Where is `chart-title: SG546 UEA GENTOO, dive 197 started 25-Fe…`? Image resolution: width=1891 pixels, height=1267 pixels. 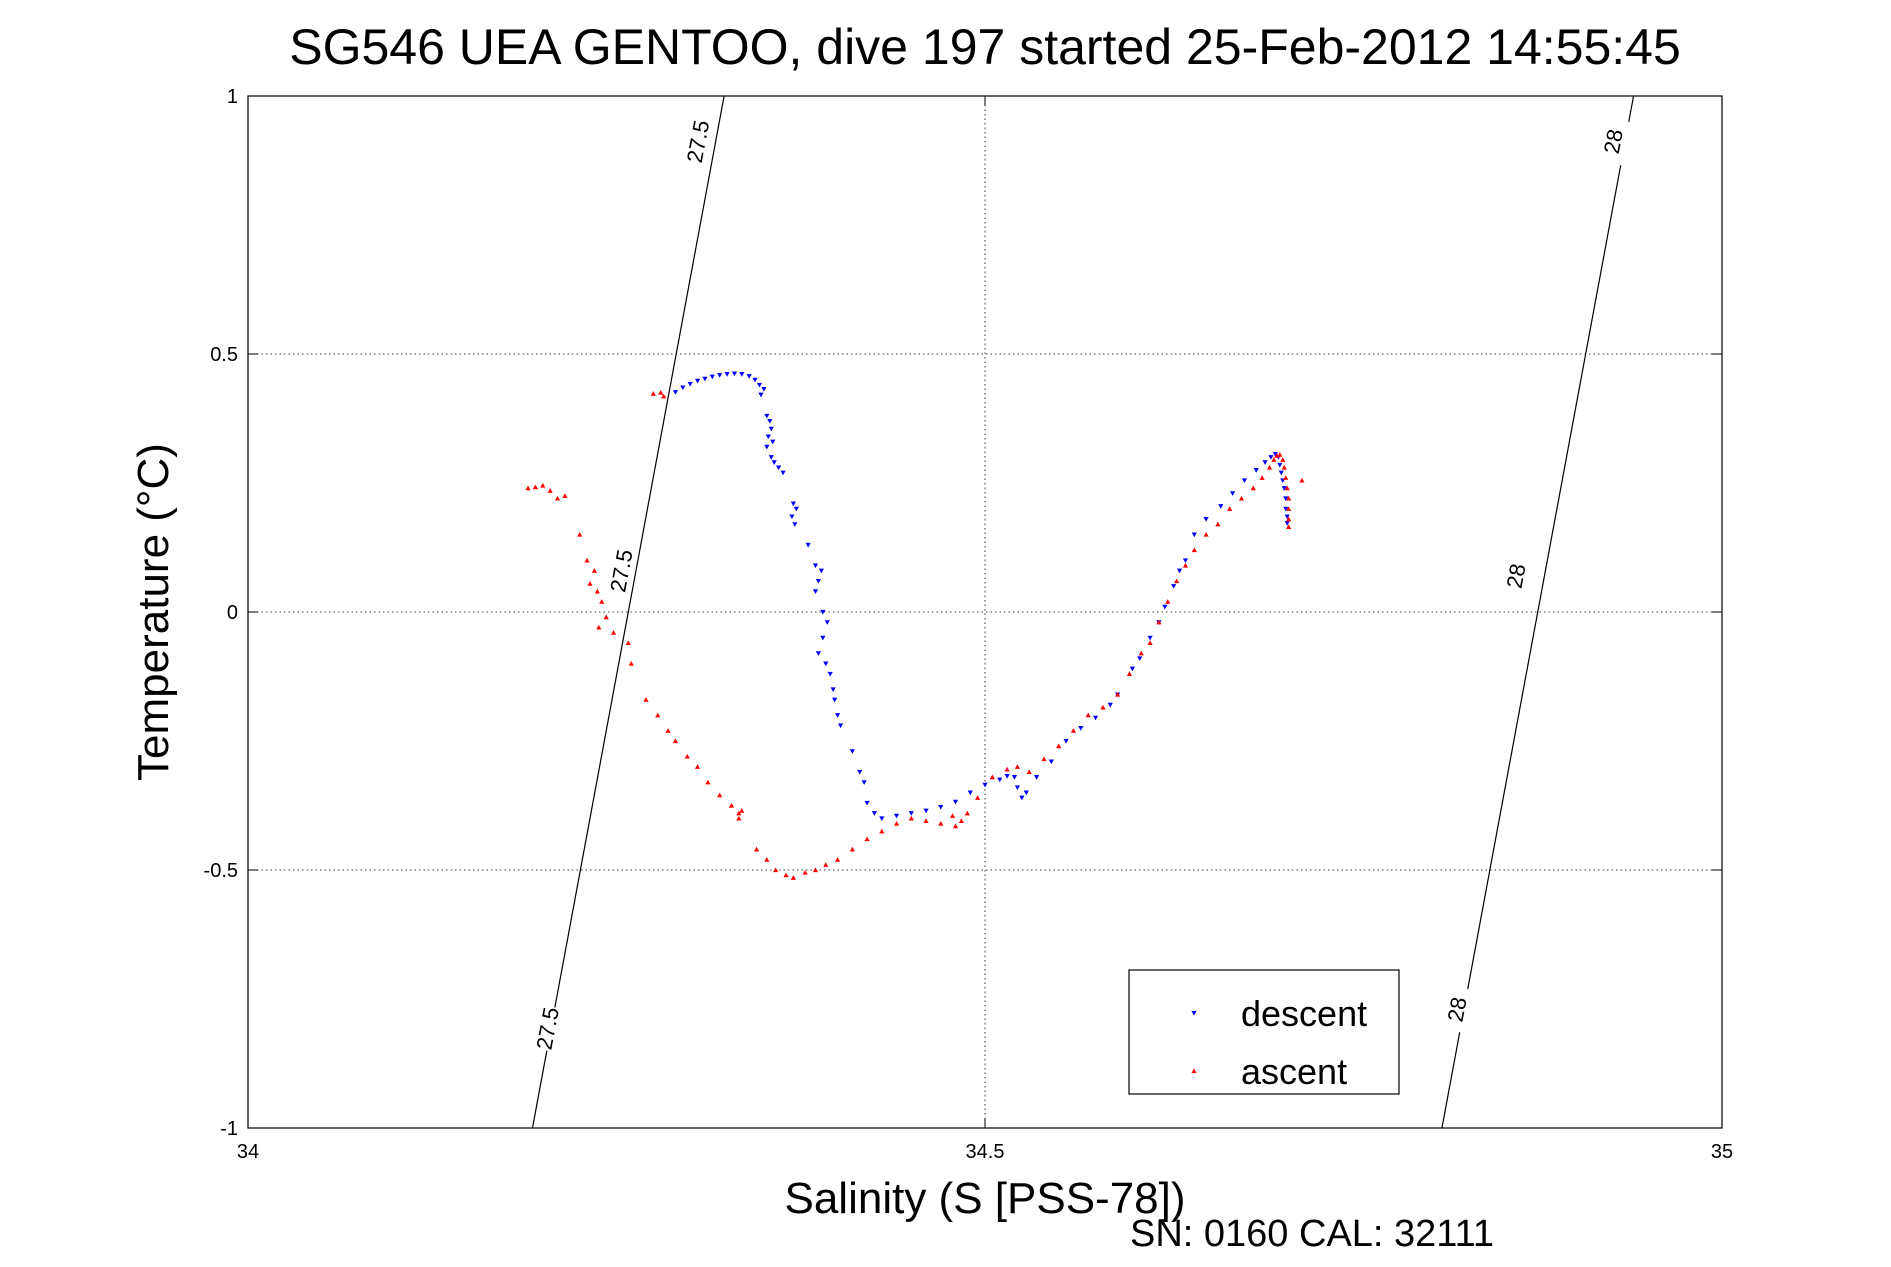
chart-title: SG546 UEA GENTOO, dive 197 started 25-Fe… is located at coordinates (985, 47).